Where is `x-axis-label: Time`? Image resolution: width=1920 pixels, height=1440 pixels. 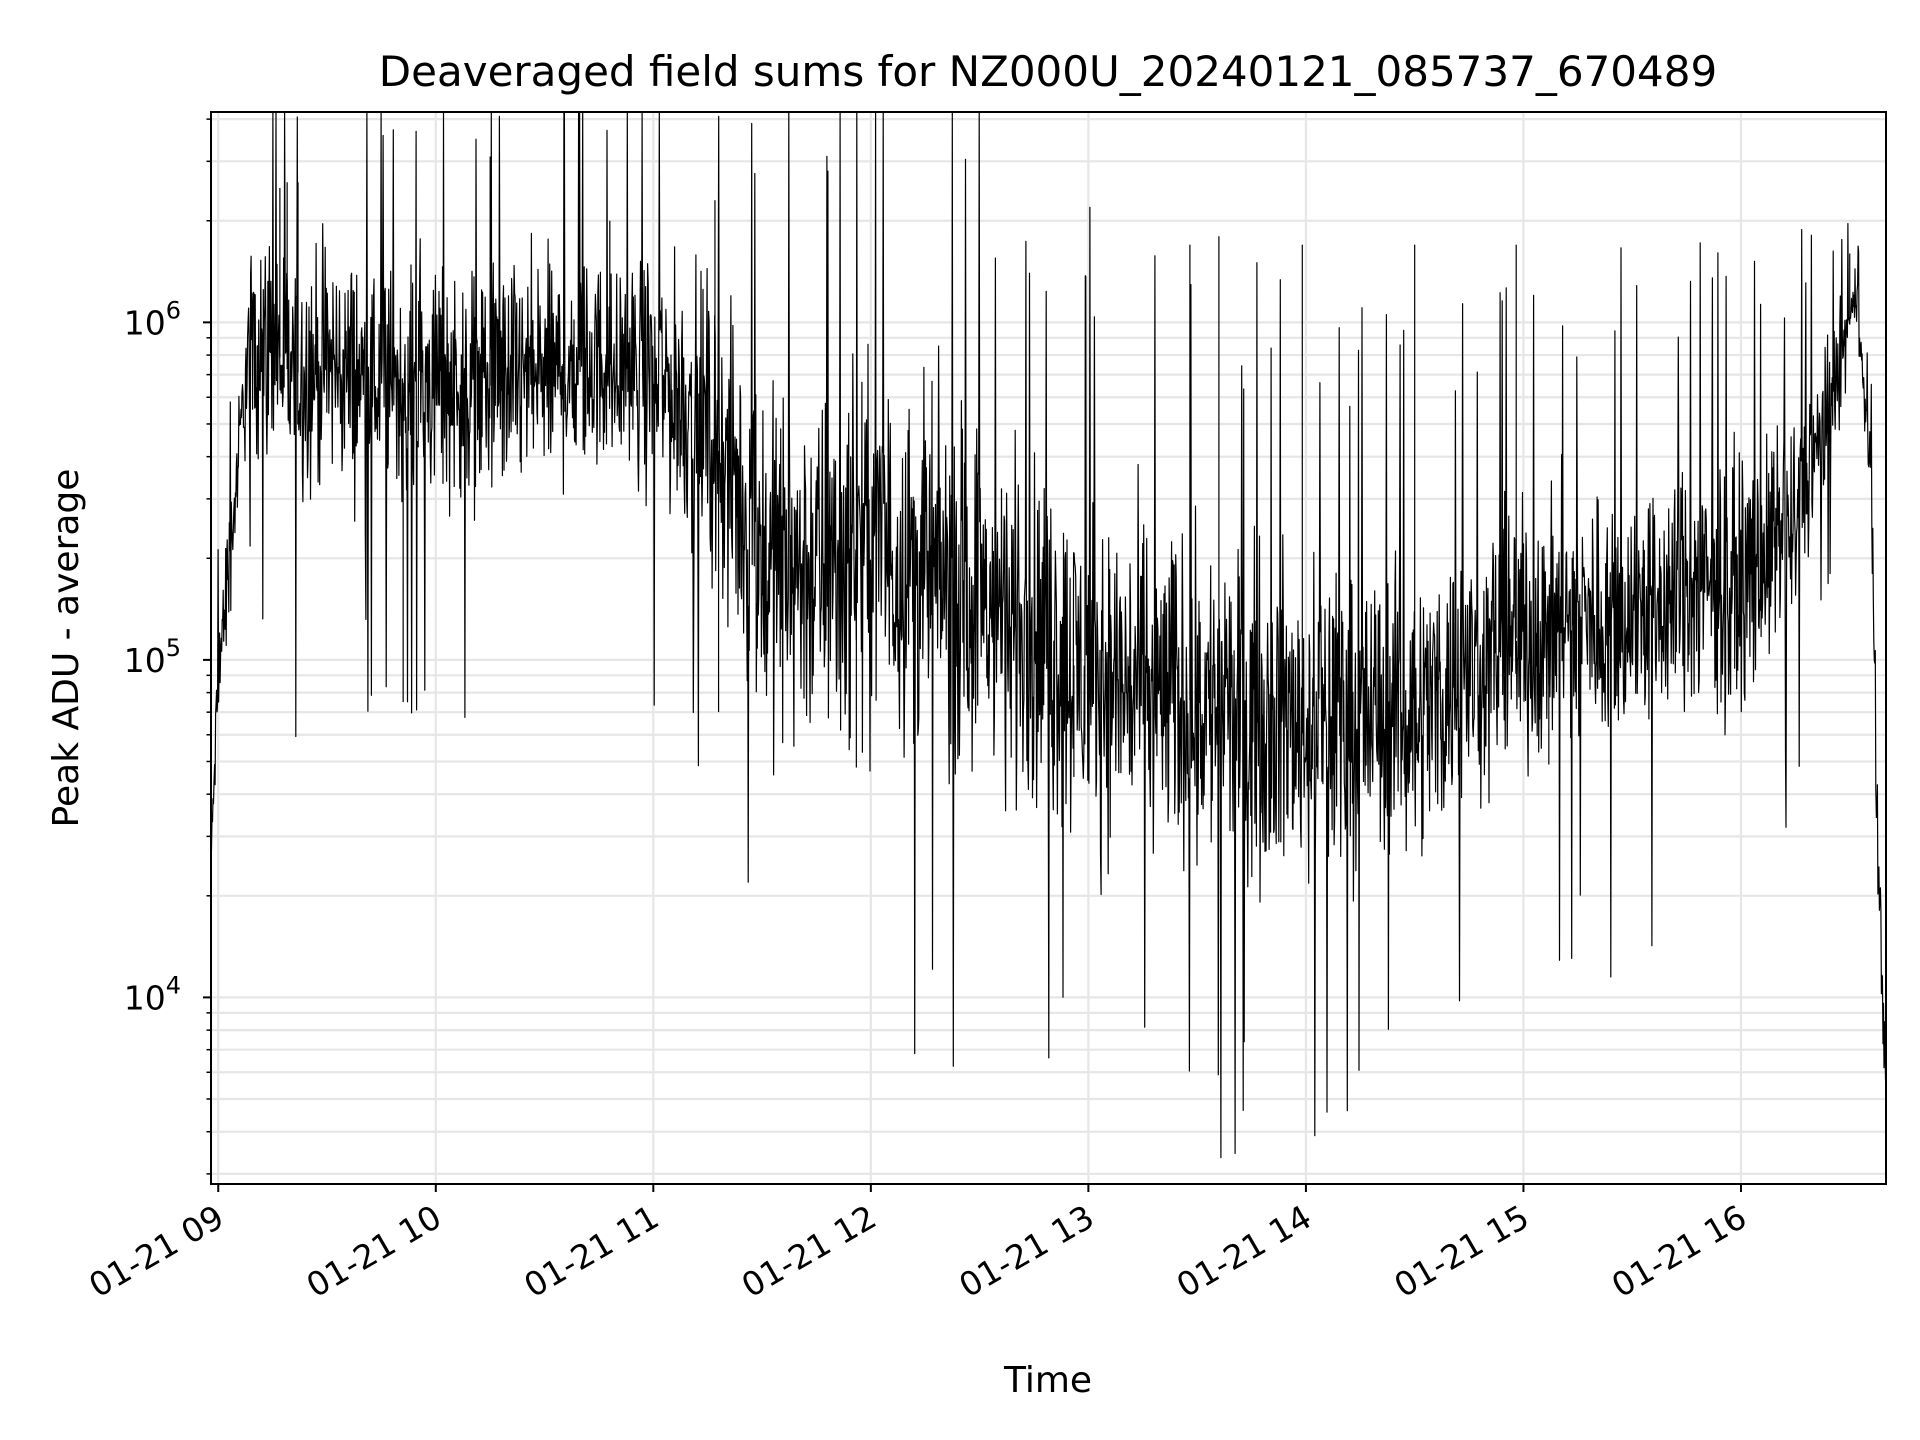 x-axis-label: Time is located at coordinates (1047, 1380).